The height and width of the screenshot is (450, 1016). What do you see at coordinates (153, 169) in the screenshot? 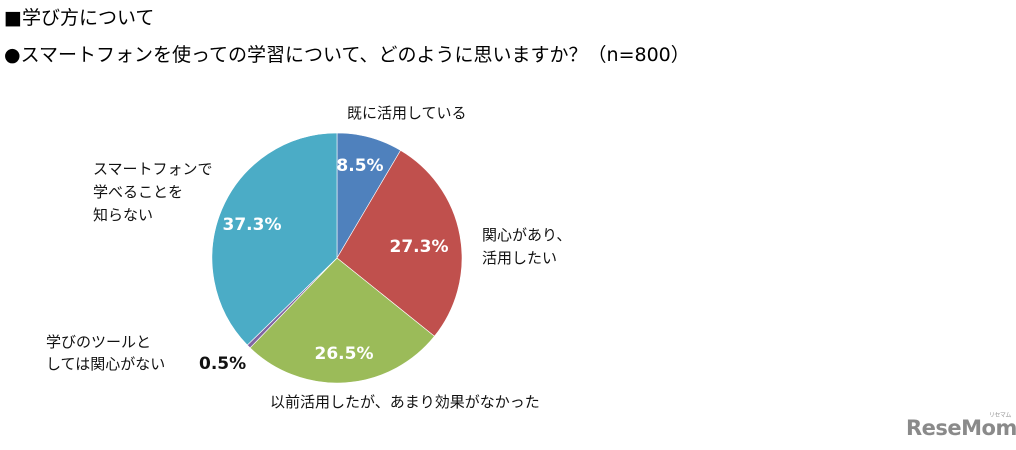
I see `label-didnt-know-line1: スマートフォンで` at bounding box center [153, 169].